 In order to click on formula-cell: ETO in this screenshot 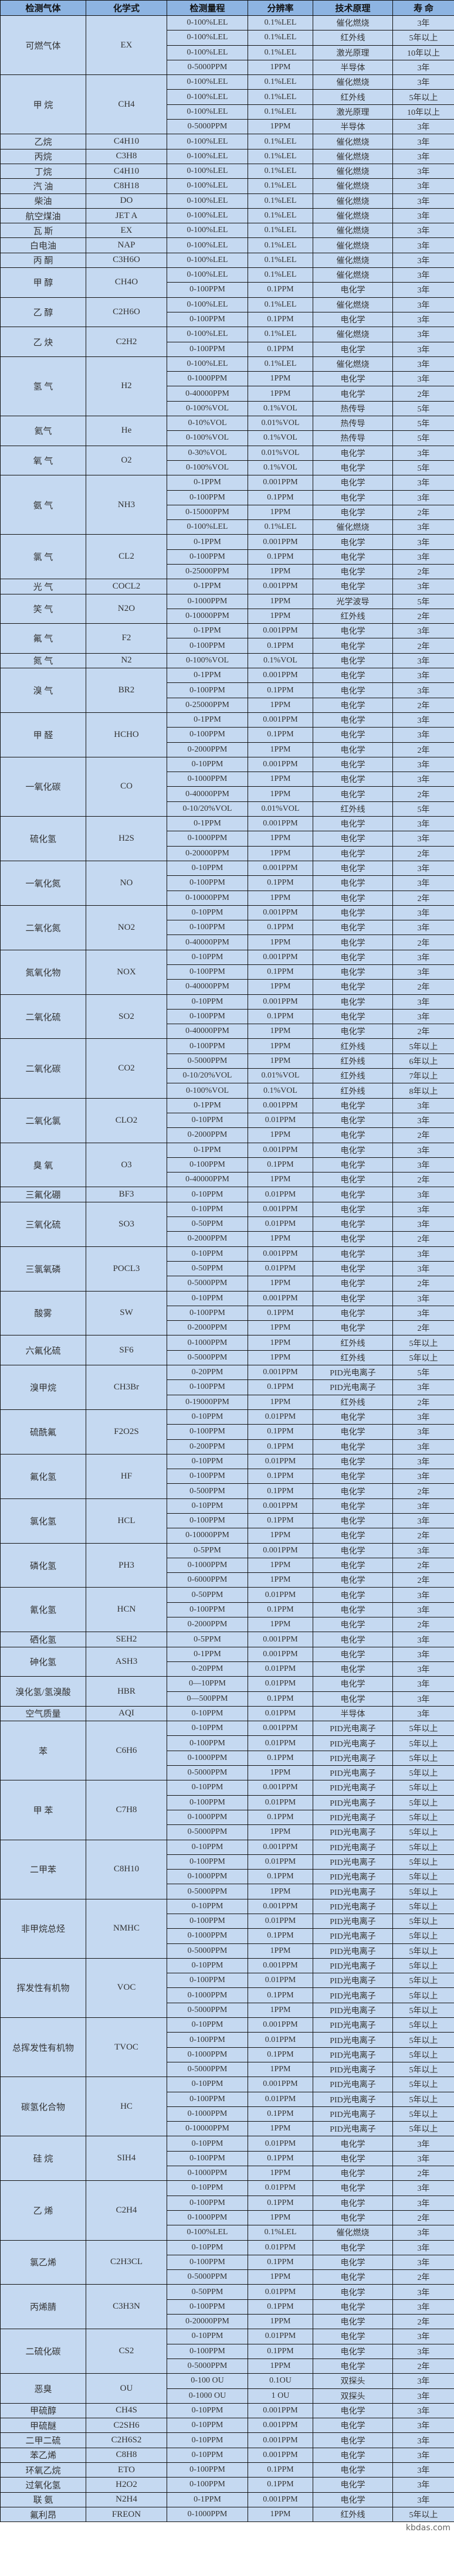, I will do `click(126, 2470)`.